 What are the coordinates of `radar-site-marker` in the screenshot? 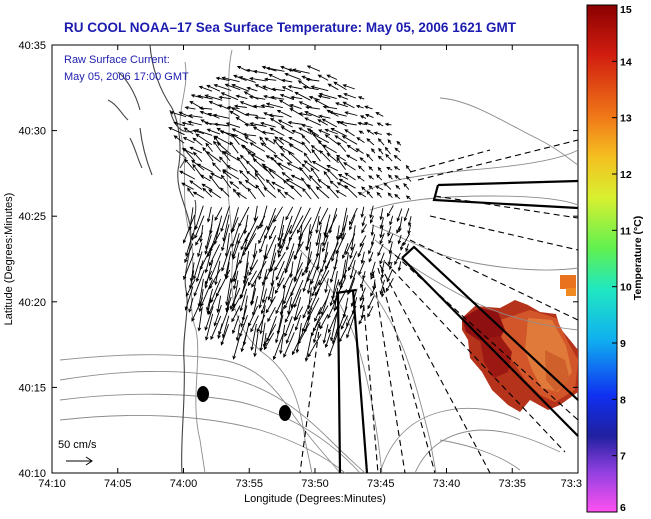 It's located at (203, 394).